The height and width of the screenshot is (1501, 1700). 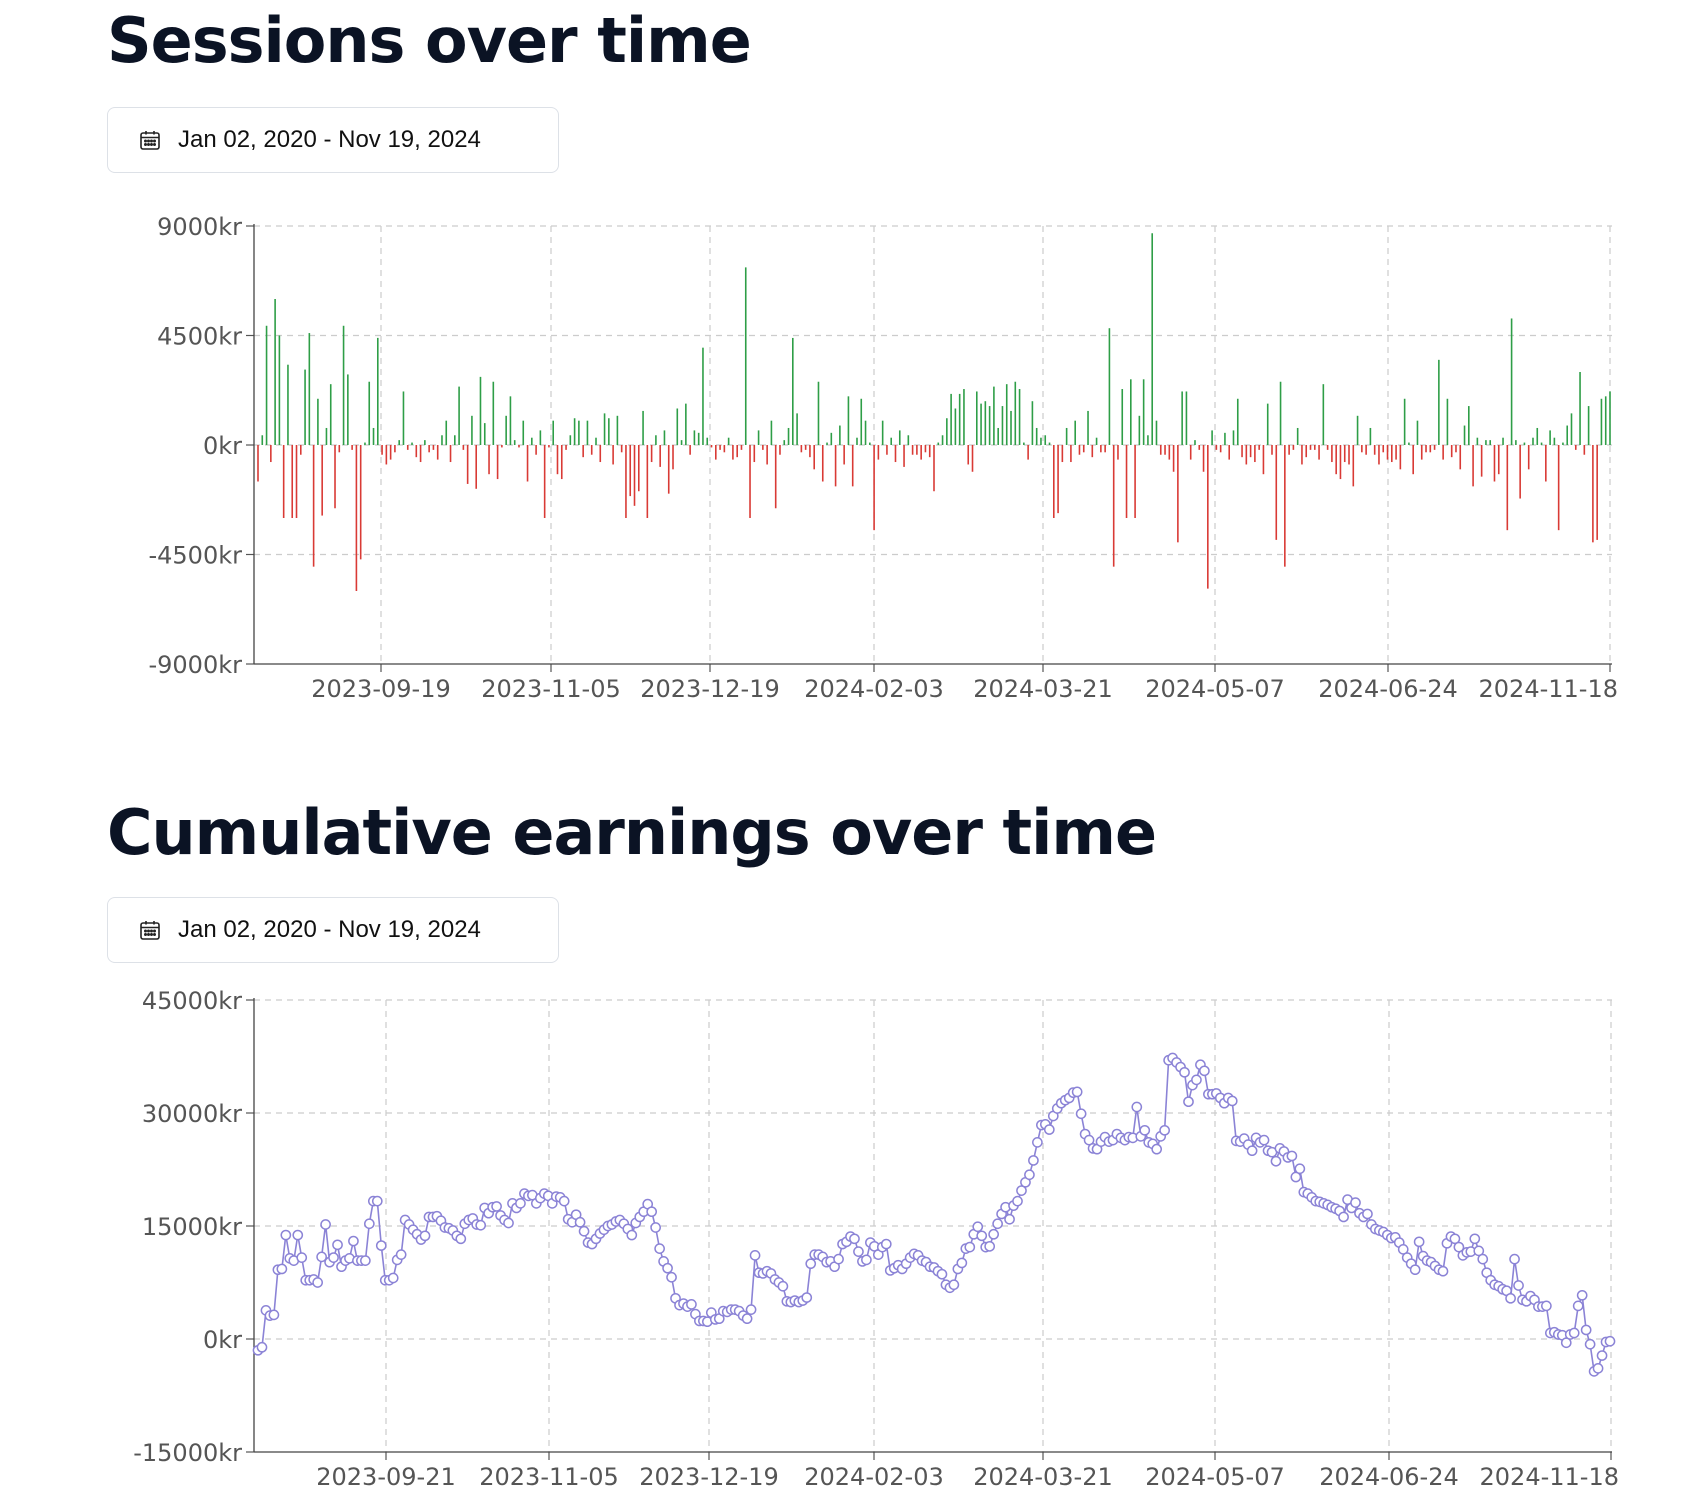 I want to click on x-tick-label: 2023-09-19, so click(x=380, y=689).